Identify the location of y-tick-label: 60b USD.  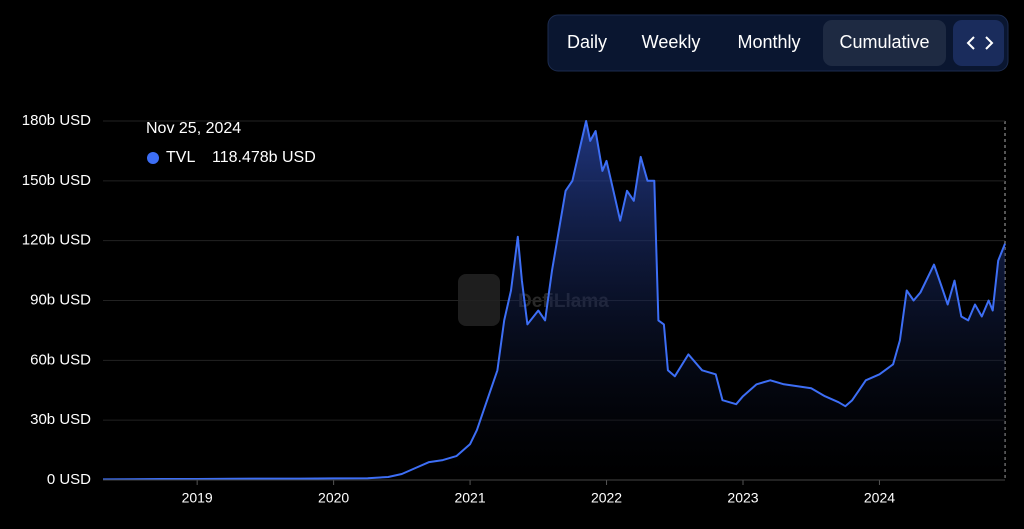
(60, 359).